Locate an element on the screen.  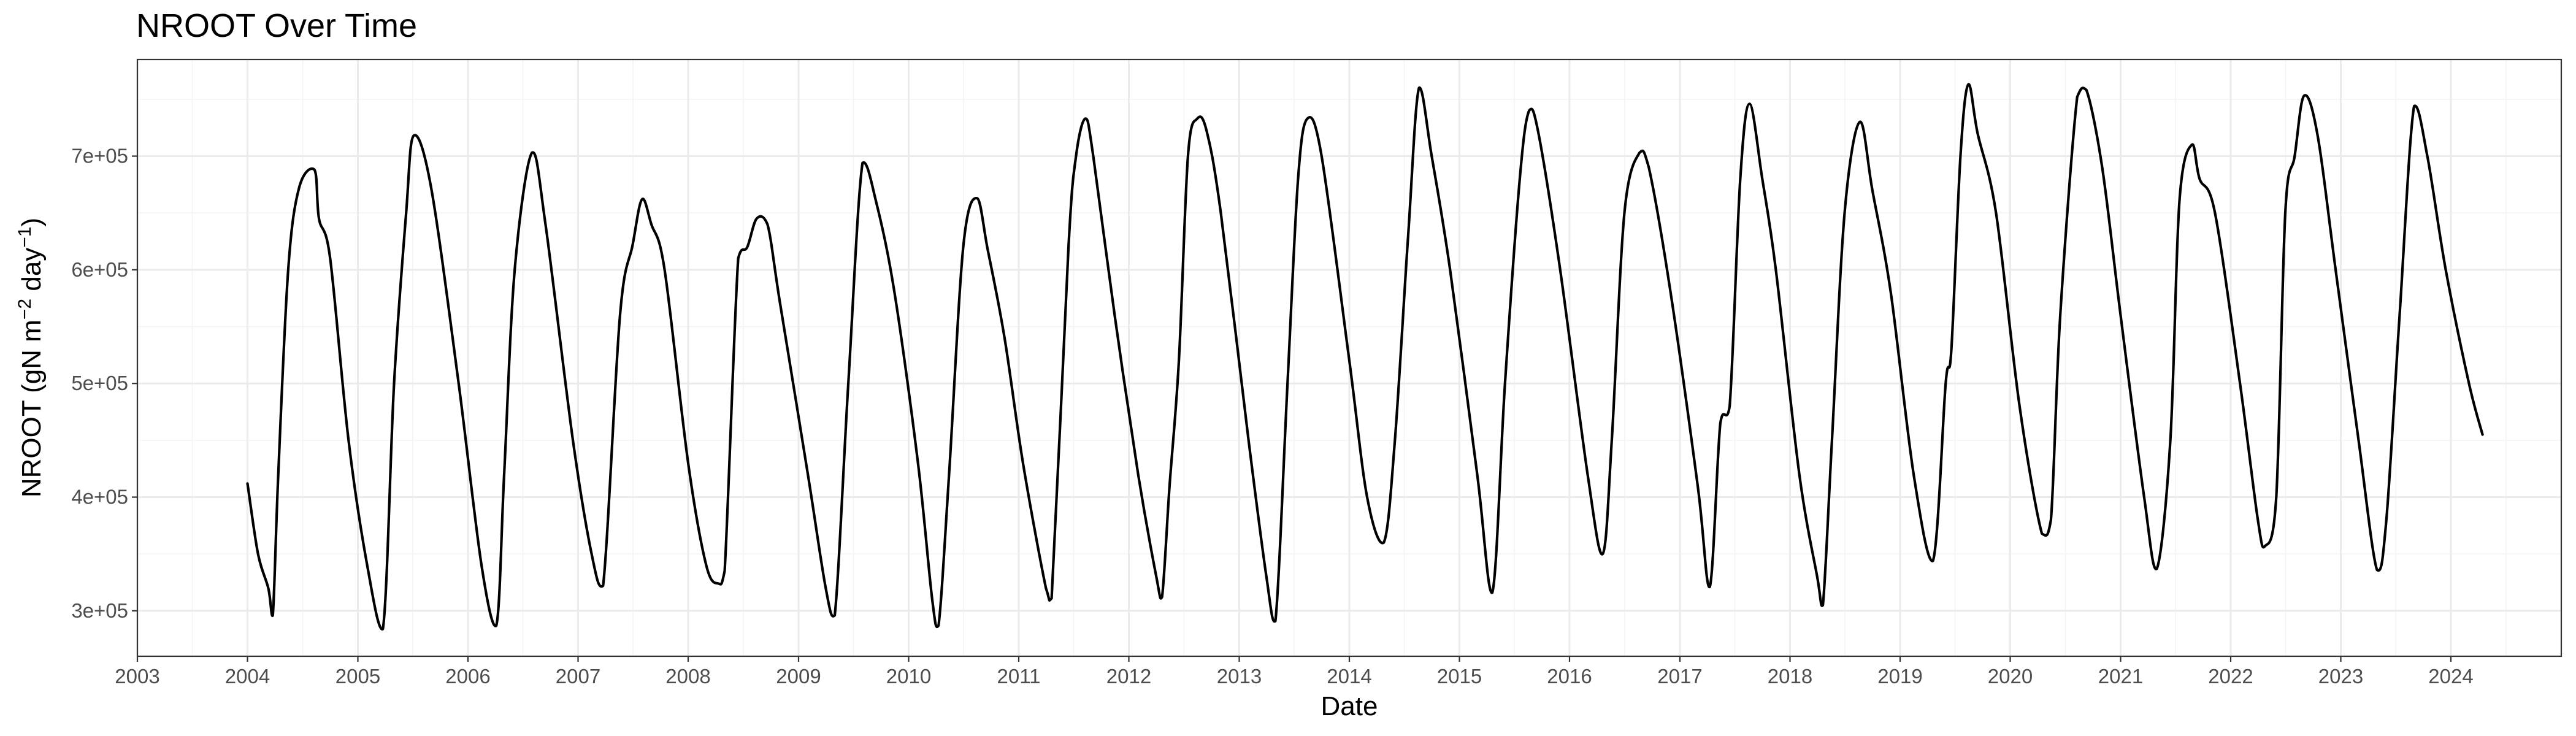
x-tick-label: 2017 is located at coordinates (1679, 676).